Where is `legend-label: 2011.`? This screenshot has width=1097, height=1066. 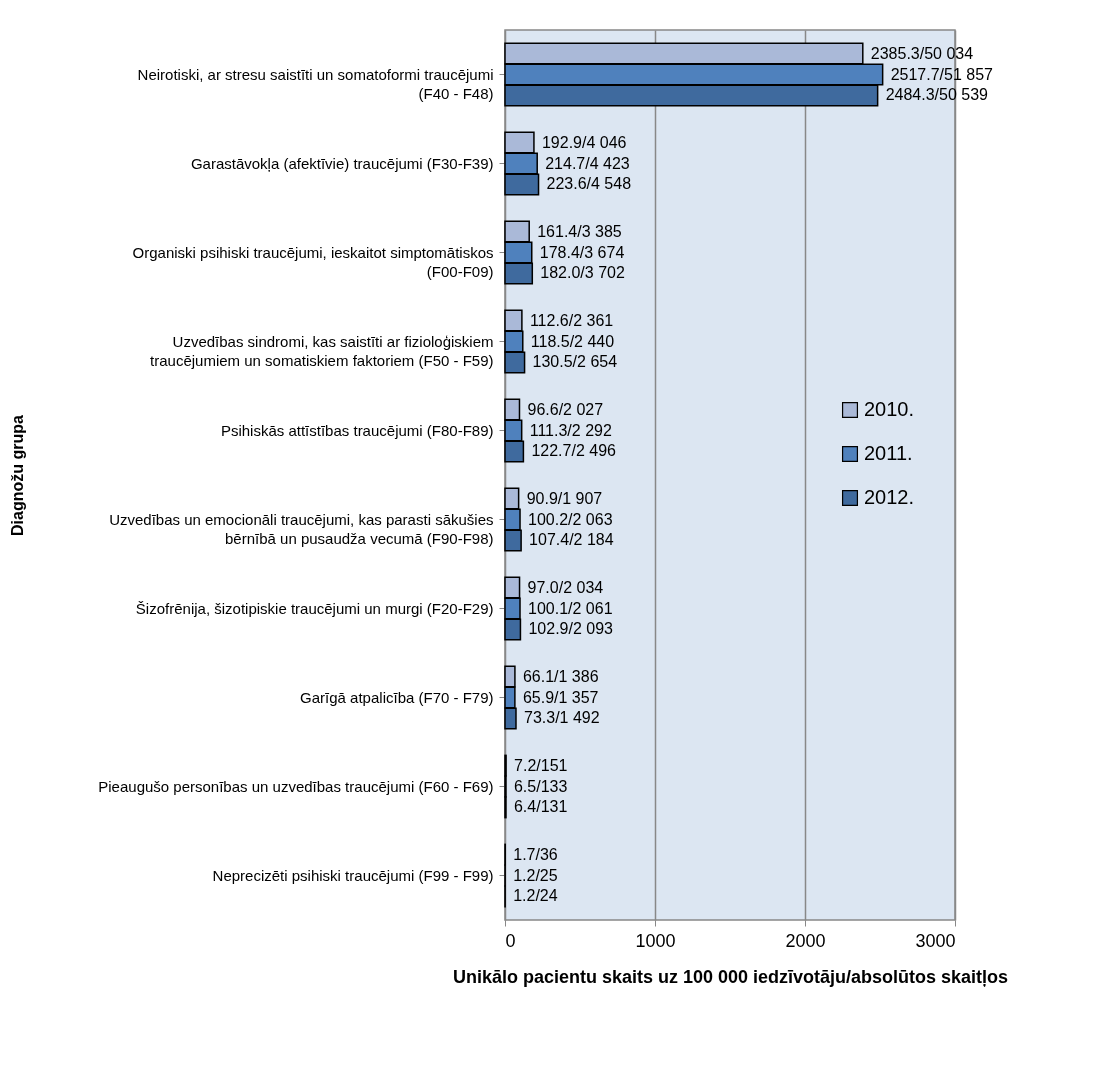
legend-label: 2011. is located at coordinates (888, 453).